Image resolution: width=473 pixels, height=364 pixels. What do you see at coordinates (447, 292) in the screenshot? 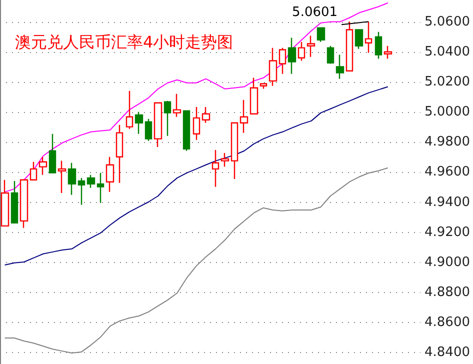
I see `y-tick-label: 4.8800` at bounding box center [447, 292].